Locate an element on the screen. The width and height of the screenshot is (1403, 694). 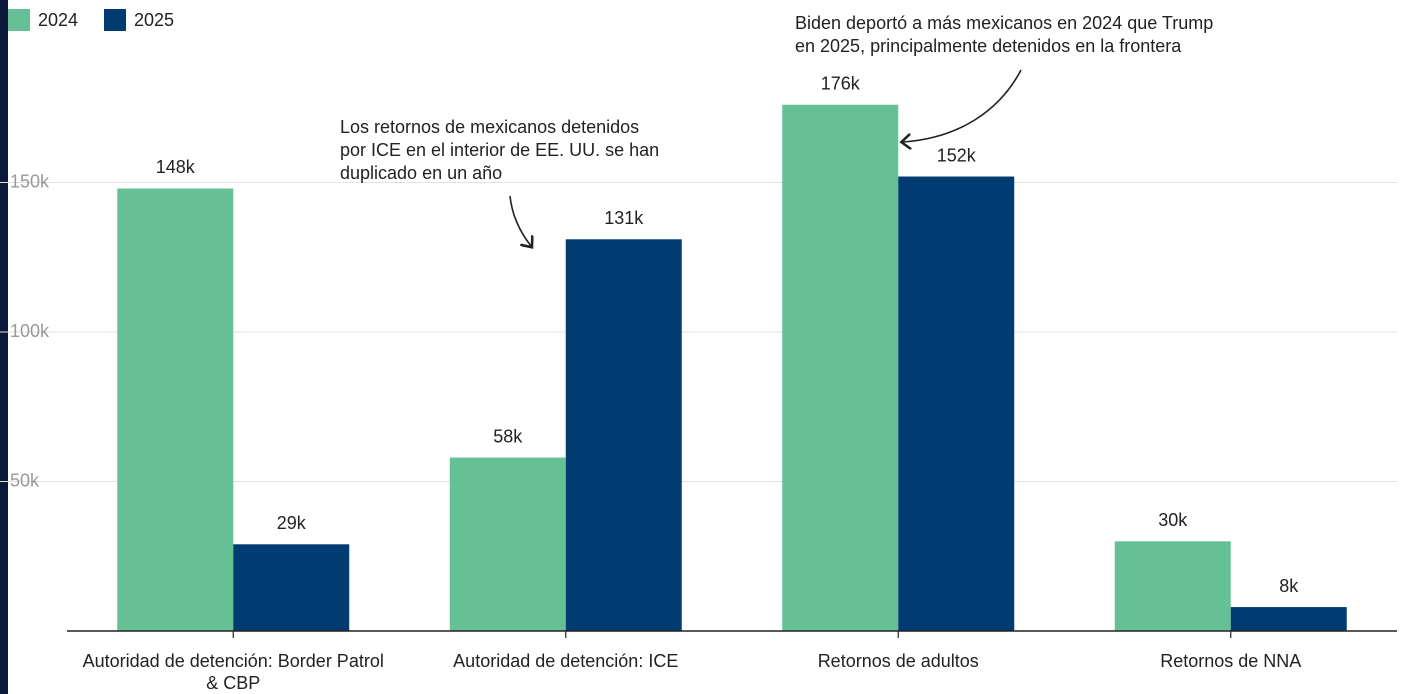
y-tick-label: 150k is located at coordinates (30, 181).